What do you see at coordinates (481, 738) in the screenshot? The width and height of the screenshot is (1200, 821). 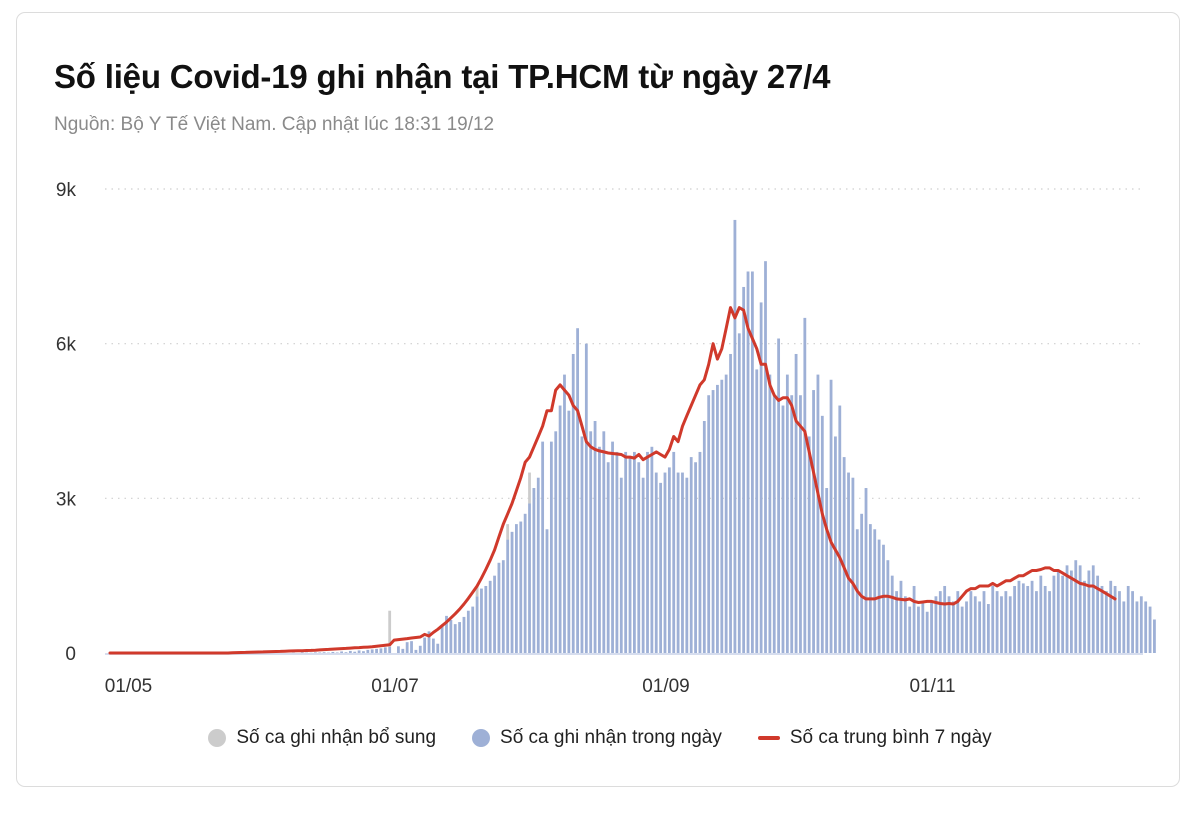 I see `legend-dot-blue-icon` at bounding box center [481, 738].